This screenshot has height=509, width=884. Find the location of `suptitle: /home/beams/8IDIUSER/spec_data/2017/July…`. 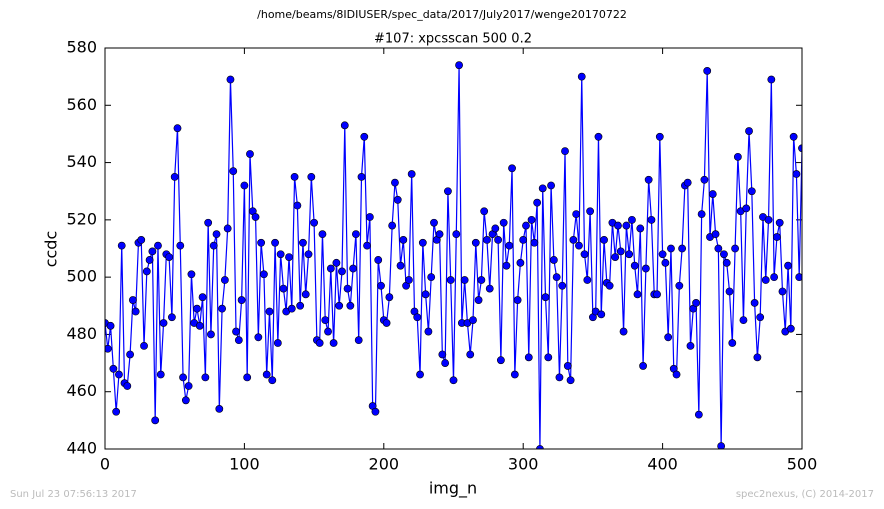

suptitle: /home/beams/8IDIUSER/spec_data/2017/July… is located at coordinates (442, 14).